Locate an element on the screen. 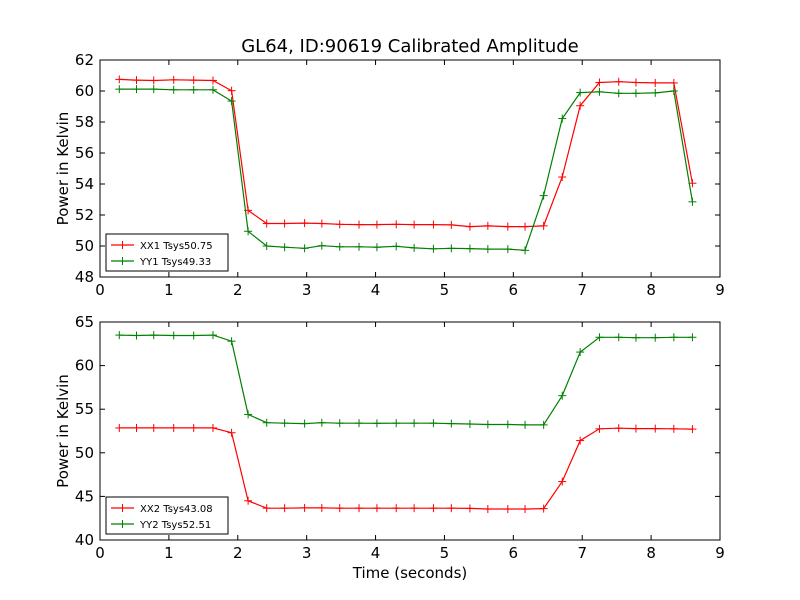 The width and height of the screenshot is (800, 600). x-tick-label: 0 is located at coordinates (100, 290).